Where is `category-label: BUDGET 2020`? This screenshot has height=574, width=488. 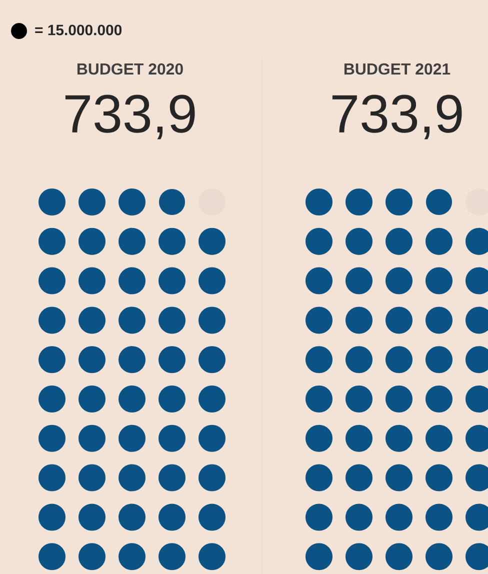 category-label: BUDGET 2020 is located at coordinates (130, 69).